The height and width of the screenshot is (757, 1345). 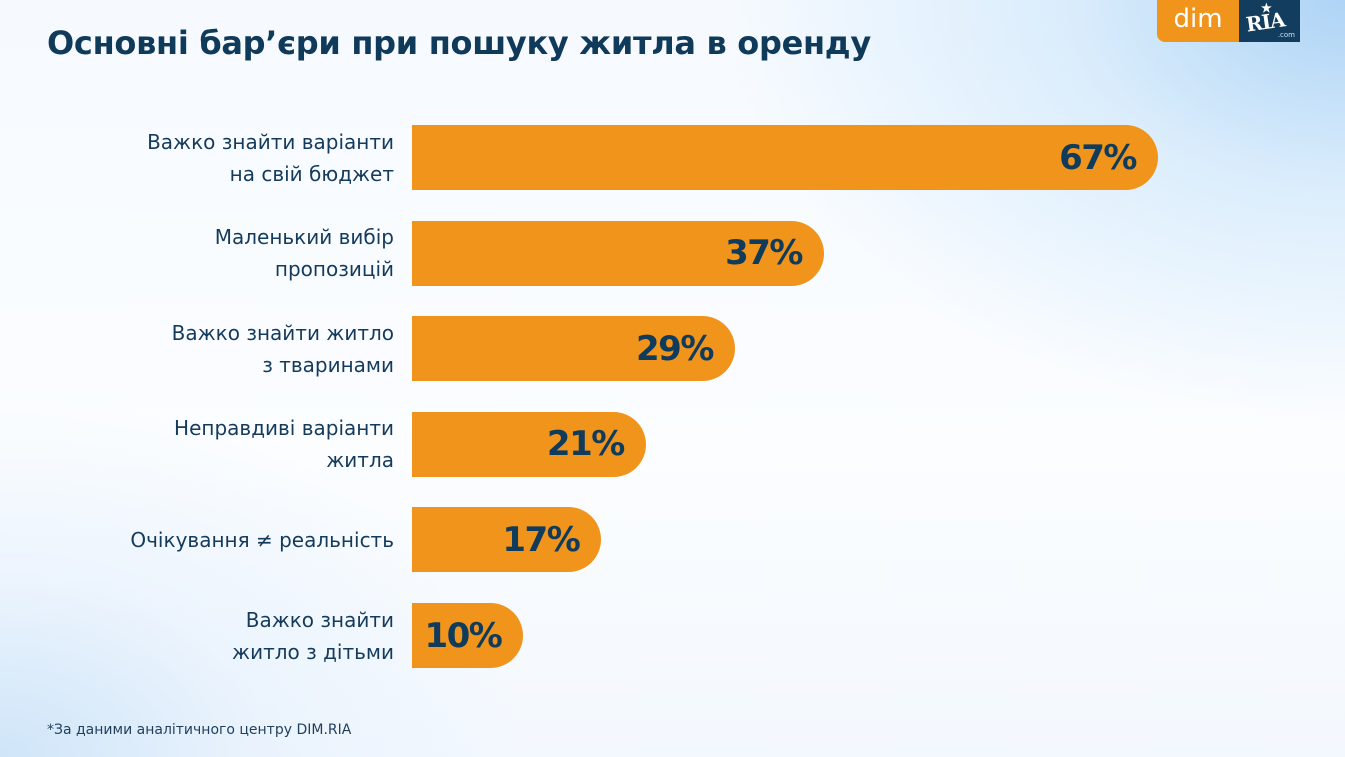 I want to click on bar: 10%, so click(x=468, y=635).